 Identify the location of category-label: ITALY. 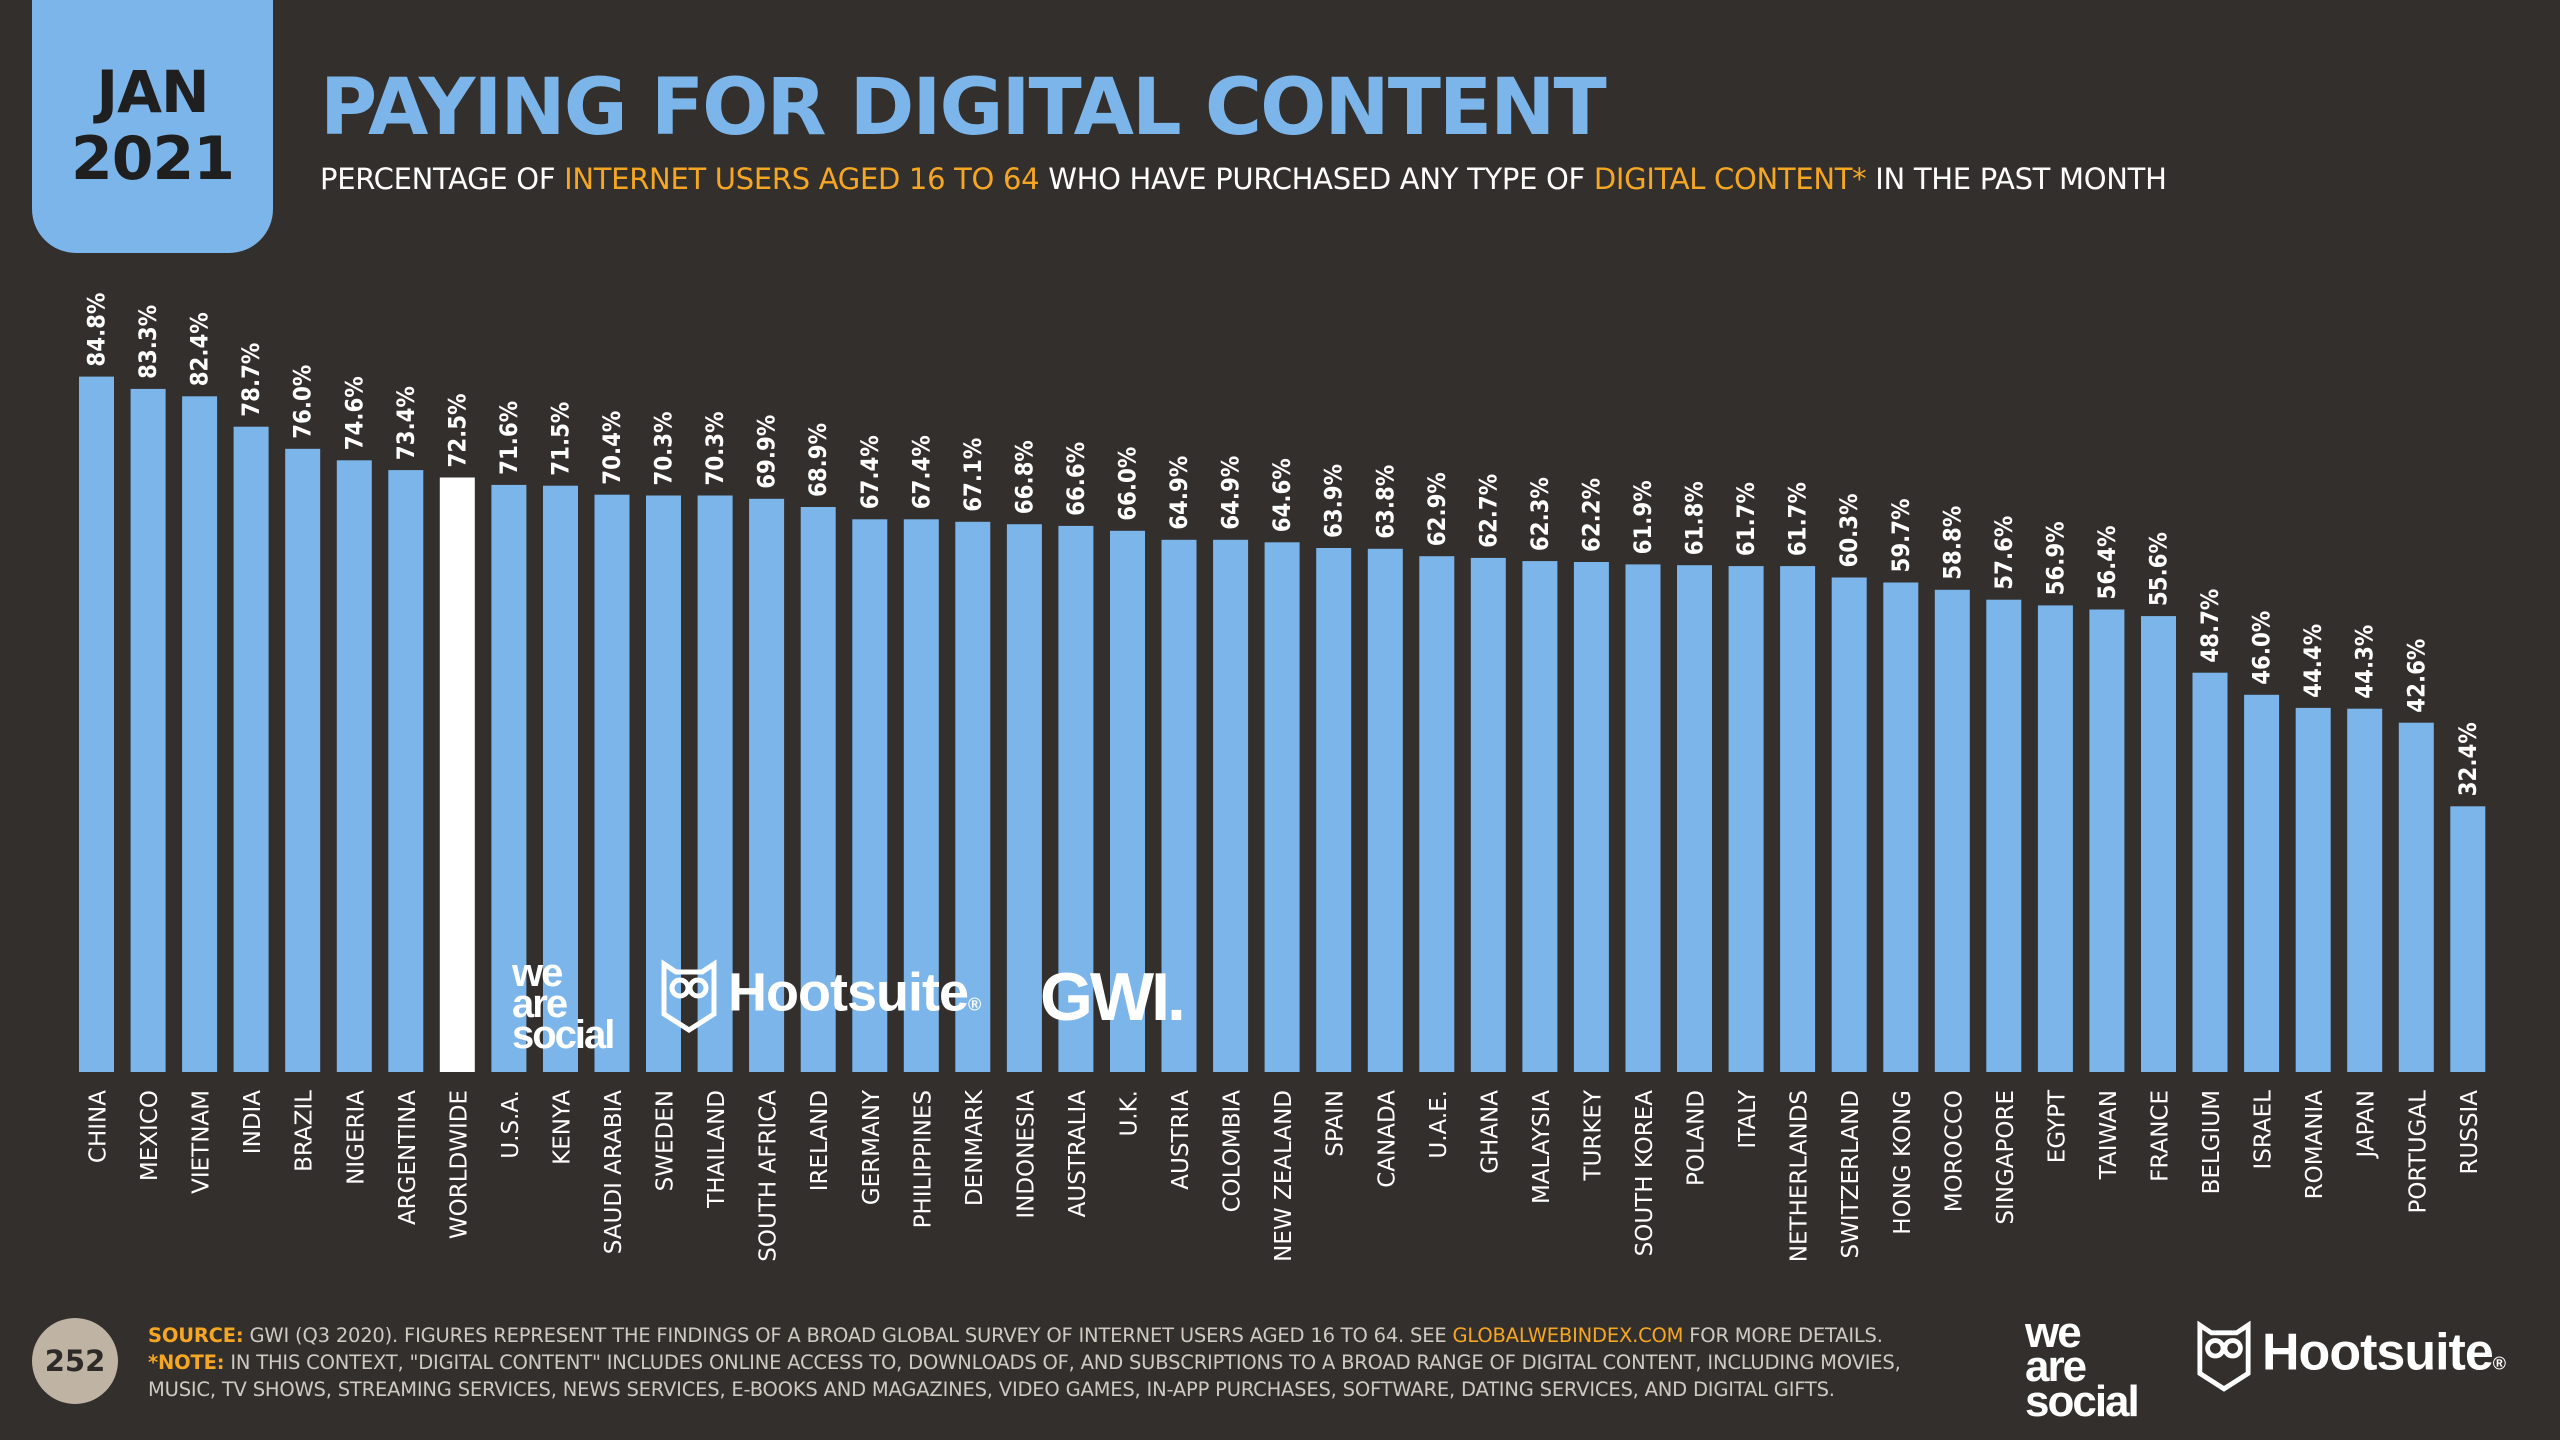
(1748, 1119).